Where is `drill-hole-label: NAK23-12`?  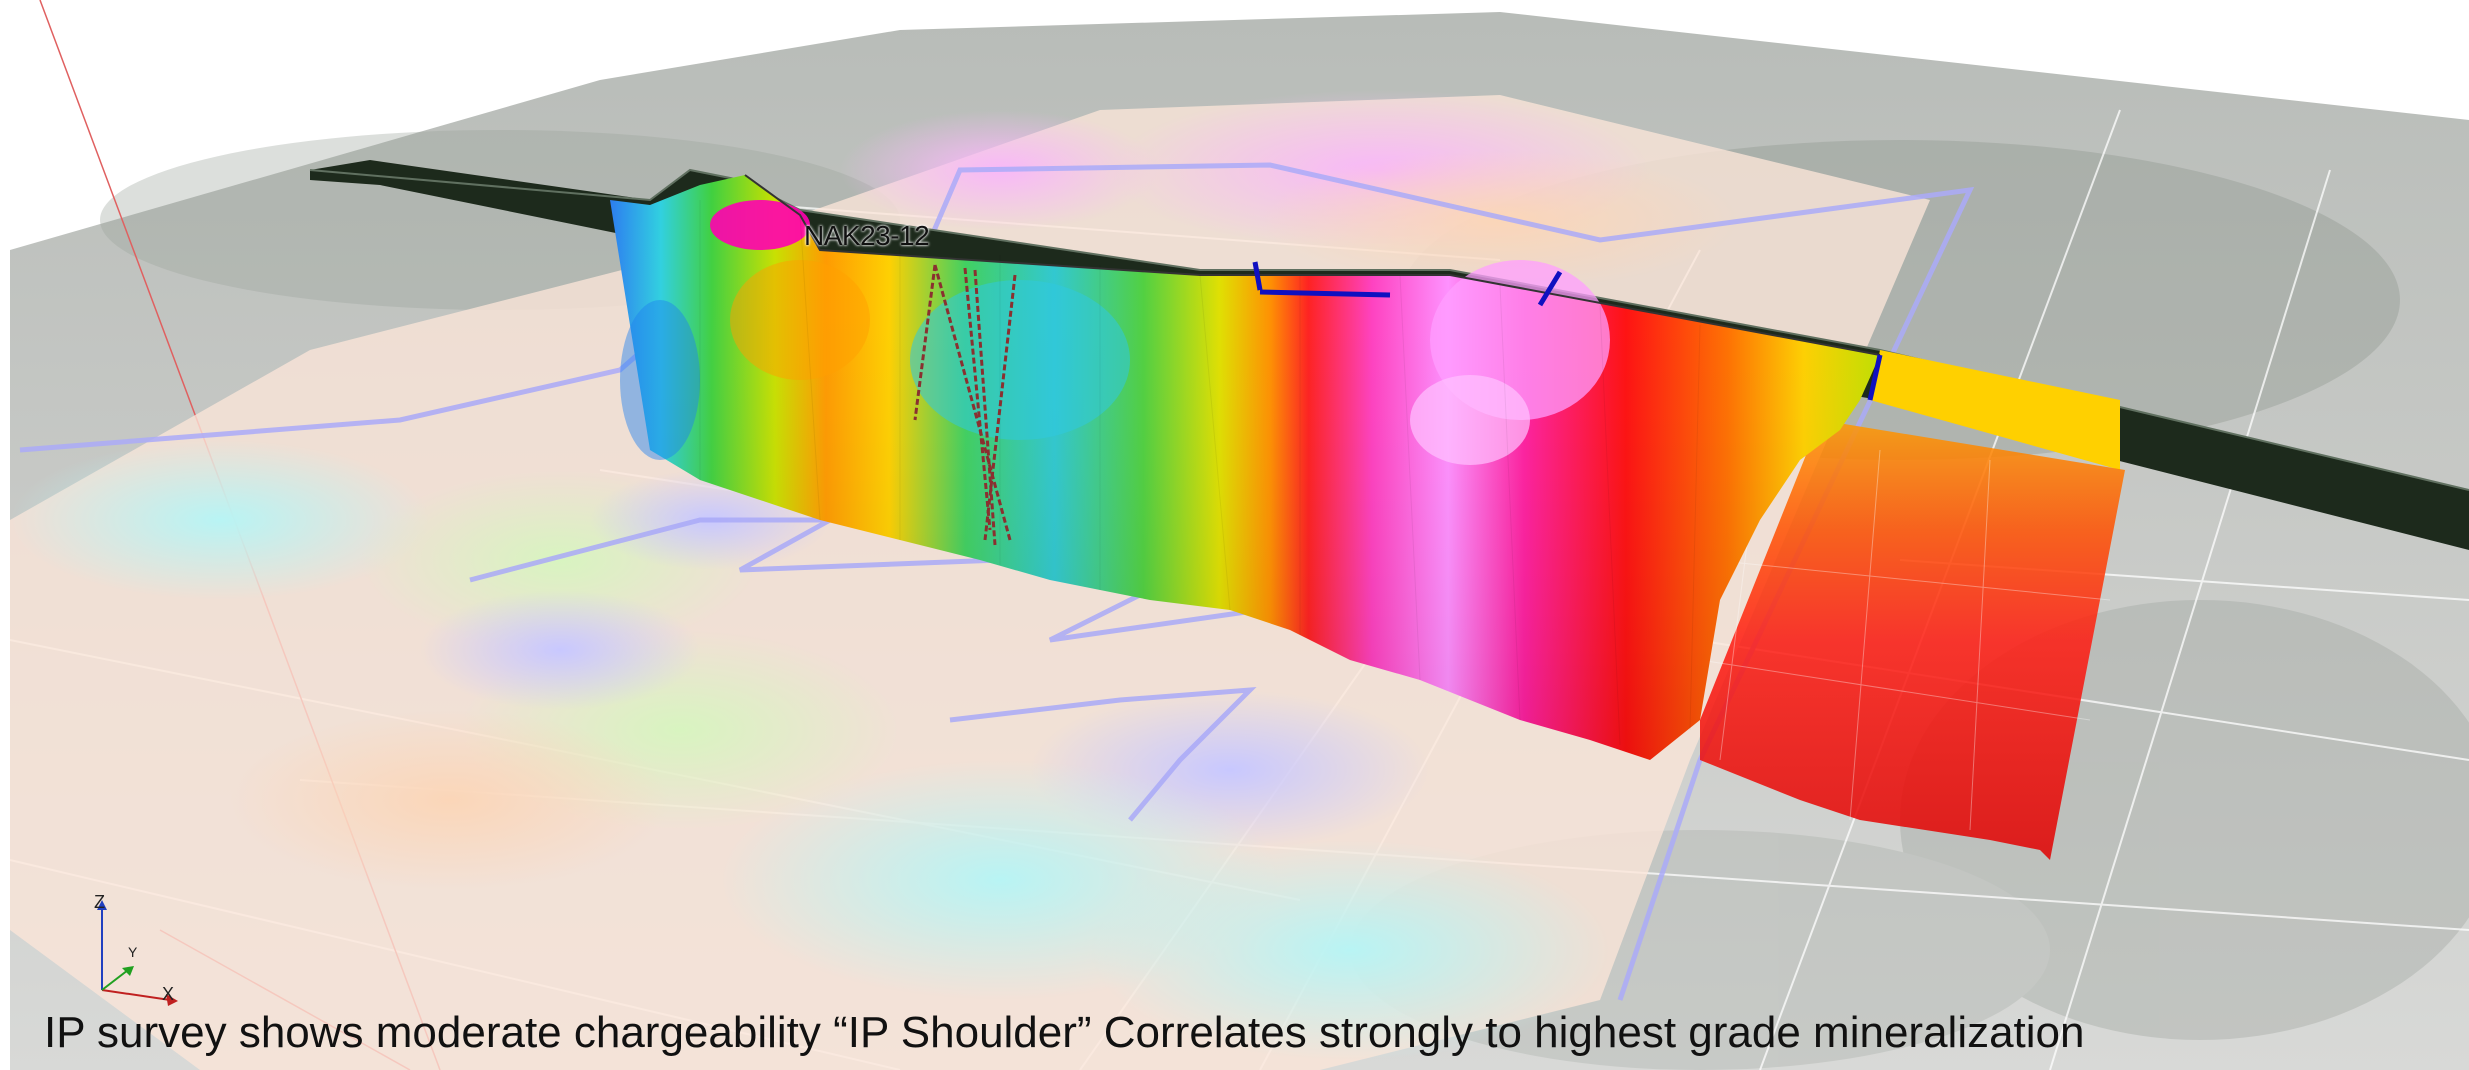
drill-hole-label: NAK23-12 is located at coordinates (867, 235).